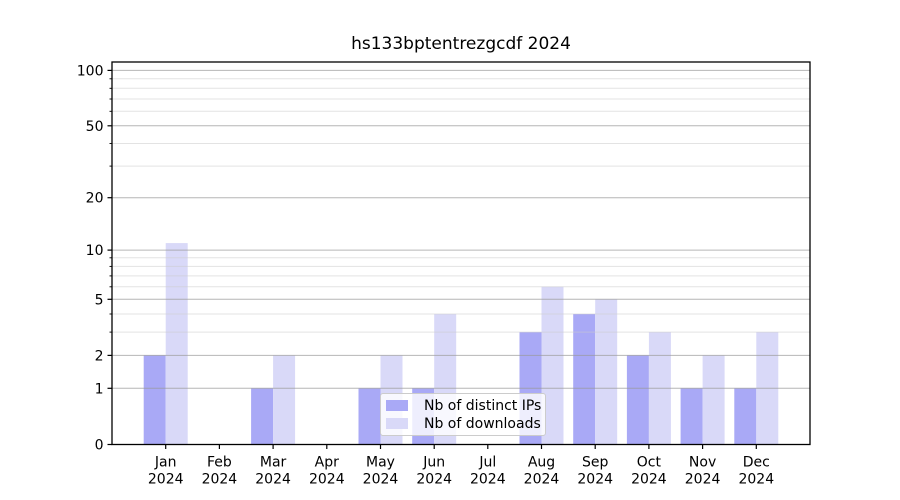 The height and width of the screenshot is (500, 900). I want to click on x-tick-year-sep: 2024, so click(595, 480).